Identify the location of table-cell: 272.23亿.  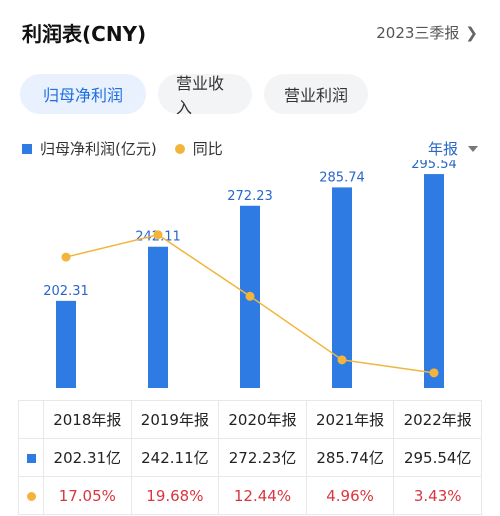
(262, 457).